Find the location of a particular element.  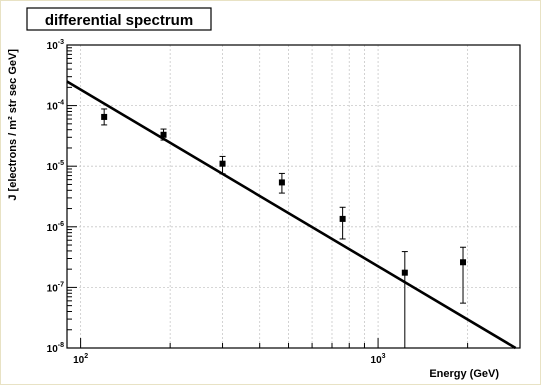

x-tick-labels: 10² 10³ is located at coordinates (229, 359).